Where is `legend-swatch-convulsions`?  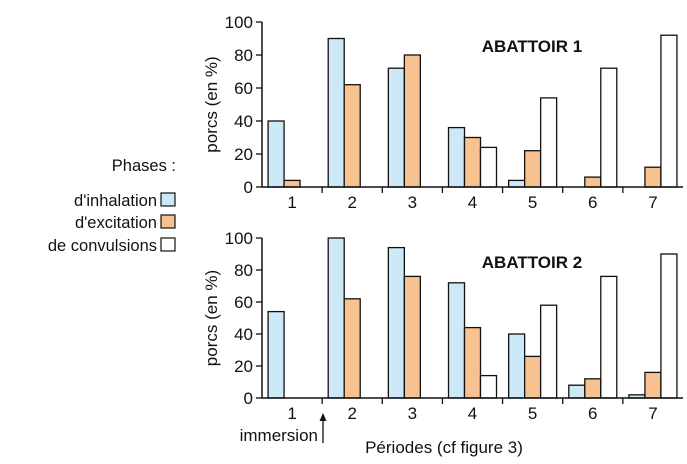
legend-swatch-convulsions is located at coordinates (168, 244).